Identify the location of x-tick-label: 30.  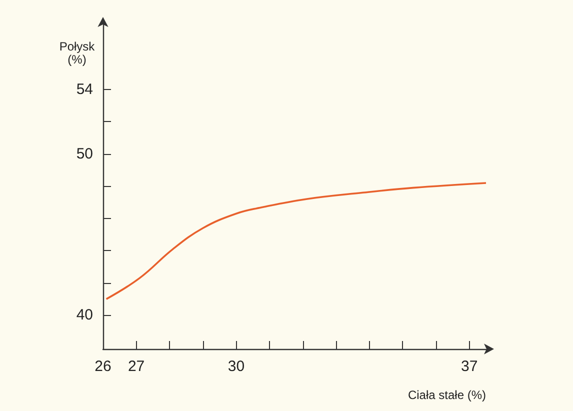
(236, 366).